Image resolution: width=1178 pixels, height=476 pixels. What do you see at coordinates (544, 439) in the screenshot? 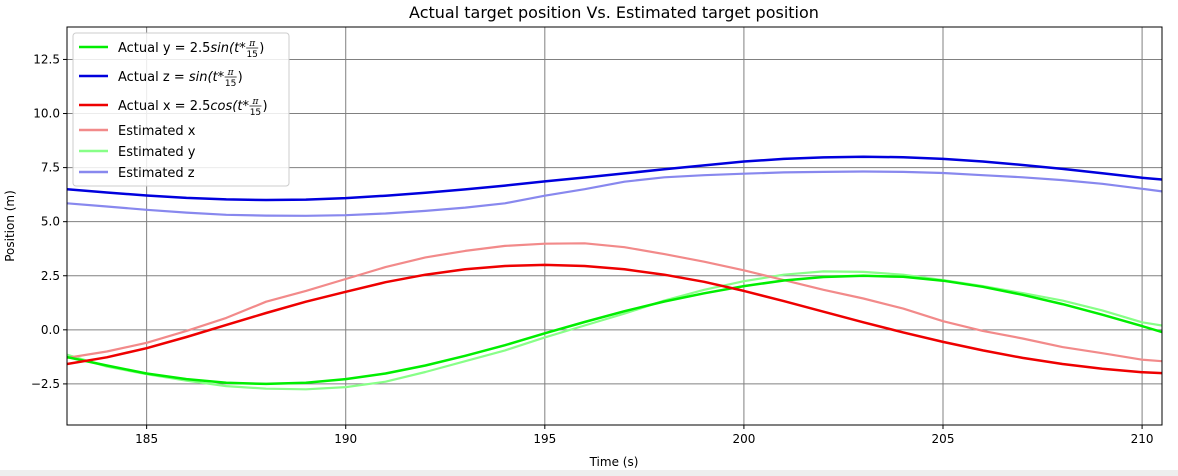
I see `x-tick-label: 195` at bounding box center [544, 439].